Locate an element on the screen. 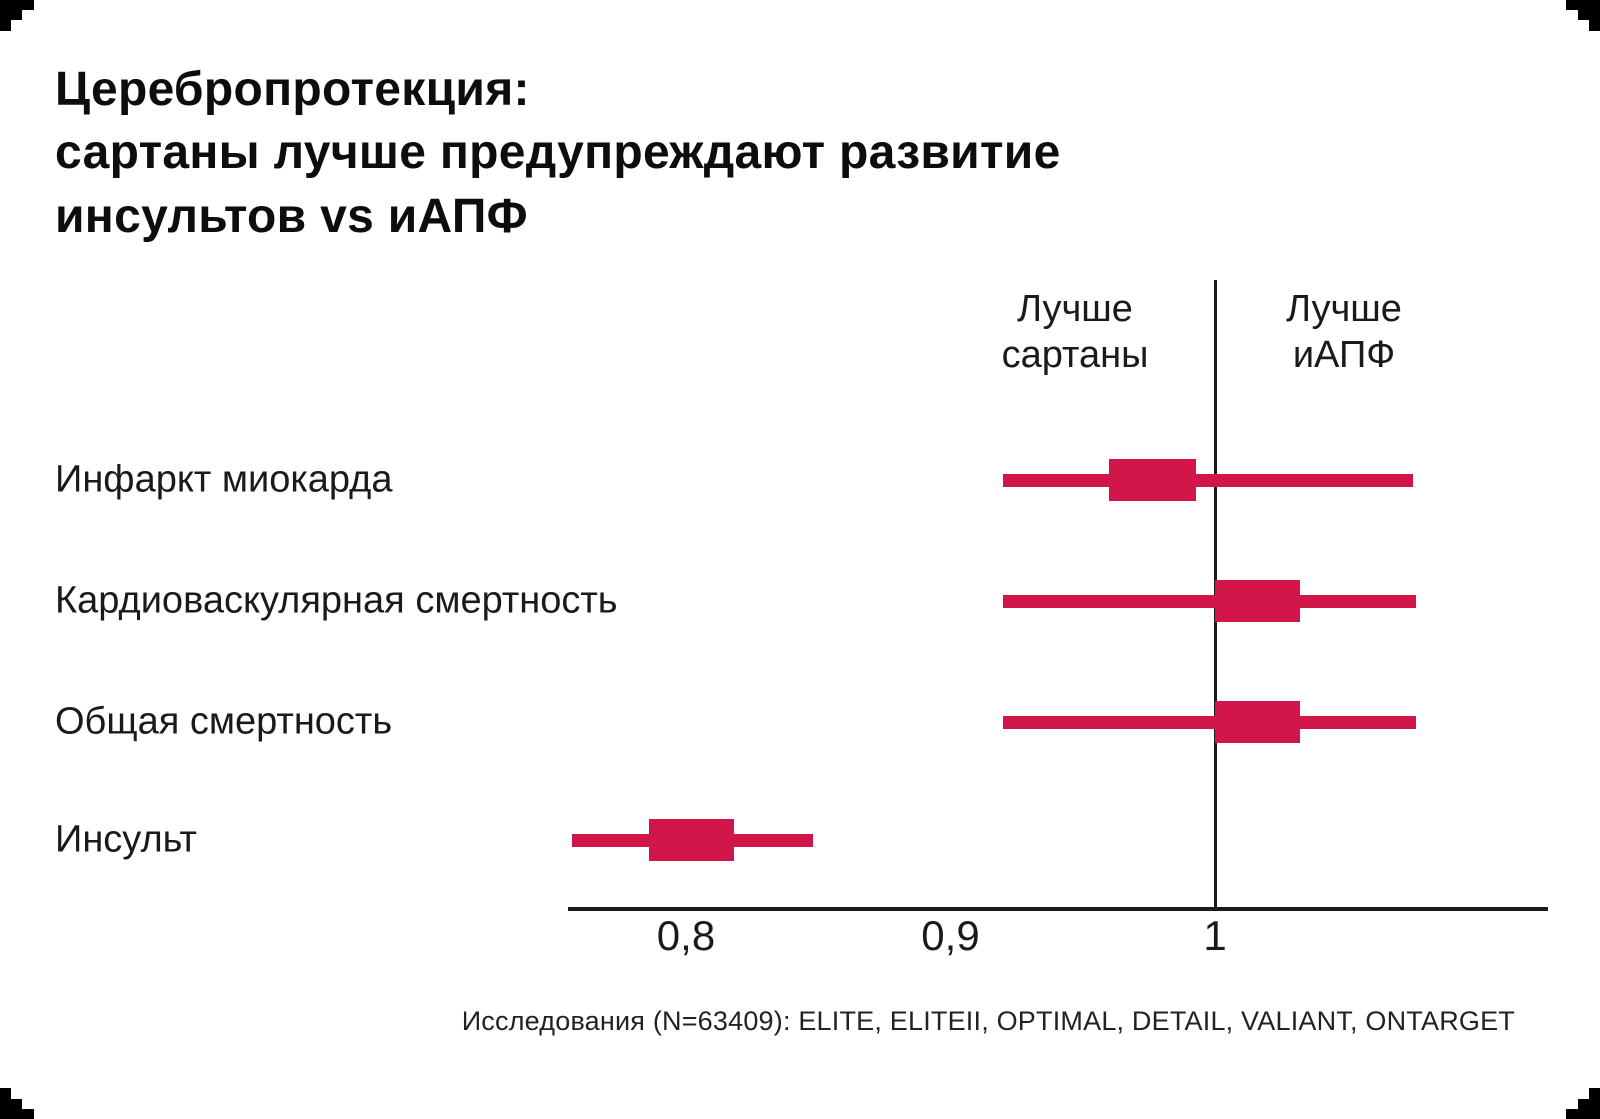 The height and width of the screenshot is (1119, 1600). x-tick-label: 0,8 is located at coordinates (686, 935).